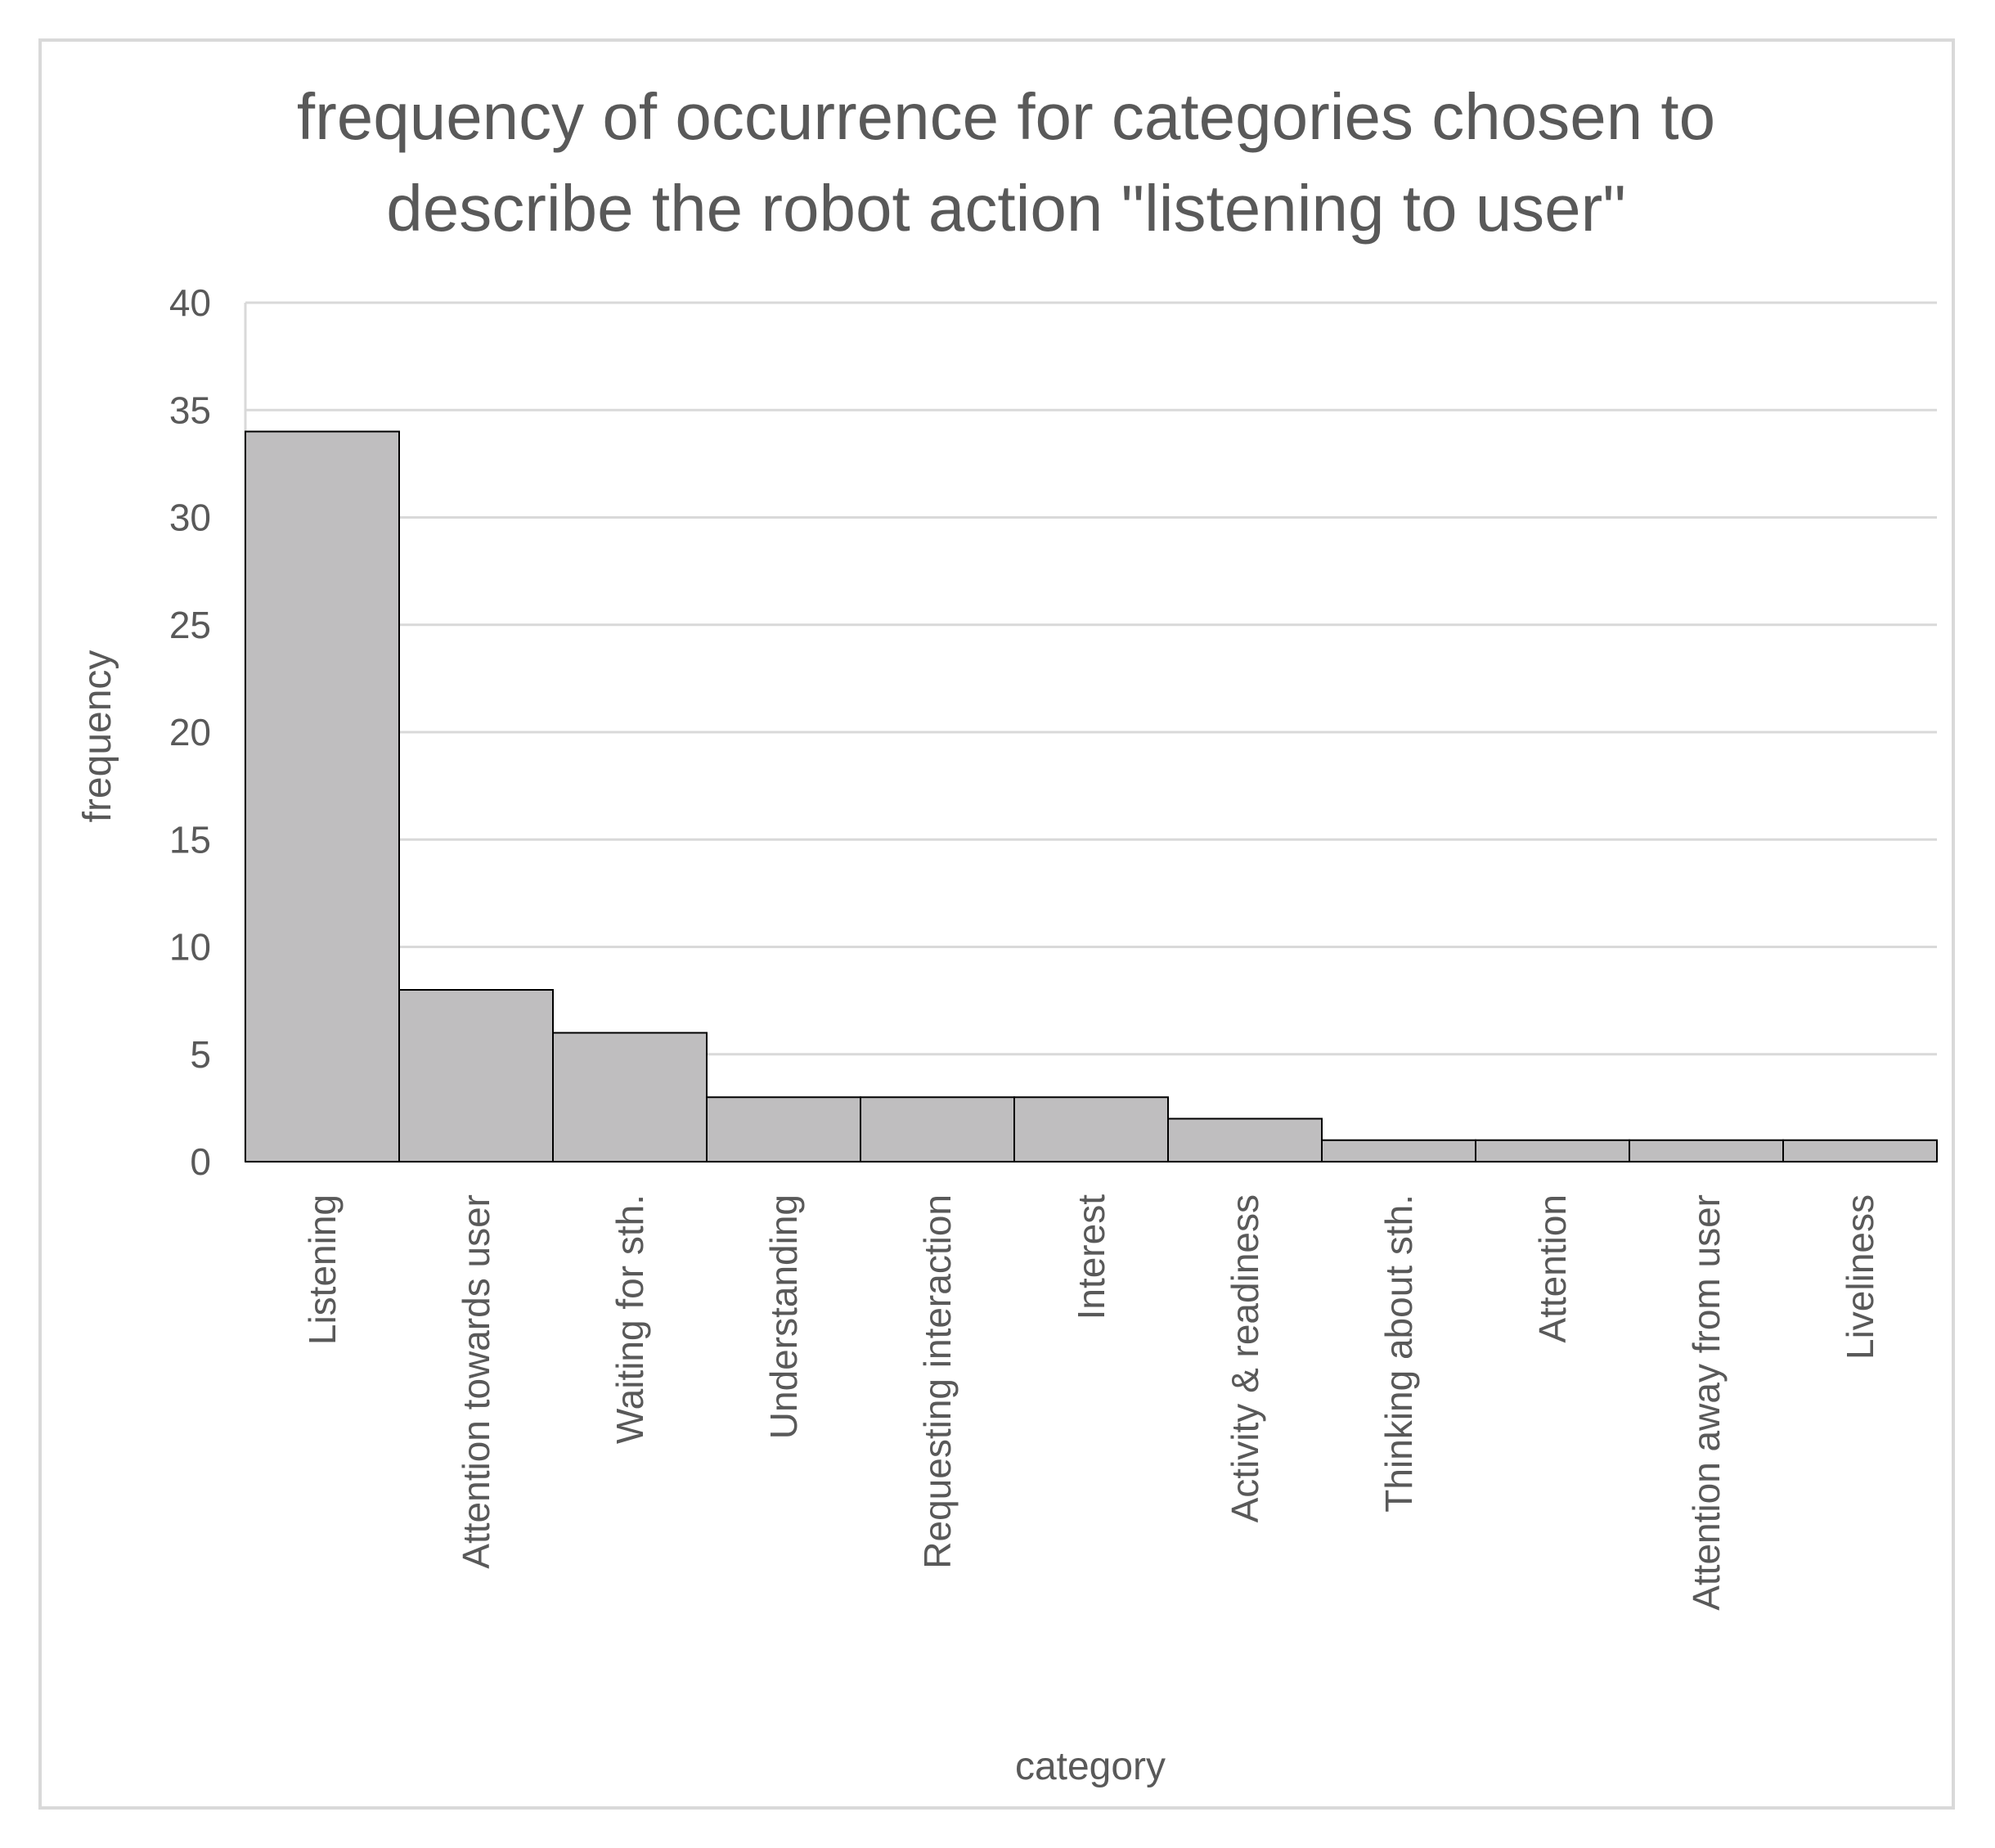 This screenshot has width=1995, height=1848. Describe the element at coordinates (190, 840) in the screenshot. I see `y-tick-label: 15` at that location.